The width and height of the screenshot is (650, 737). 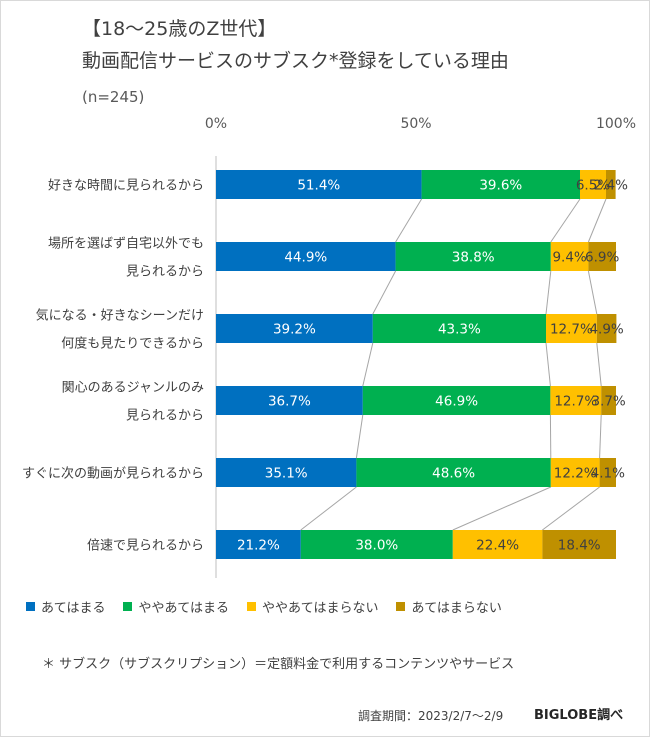 I want to click on data-label: 43.3%, so click(x=459, y=330).